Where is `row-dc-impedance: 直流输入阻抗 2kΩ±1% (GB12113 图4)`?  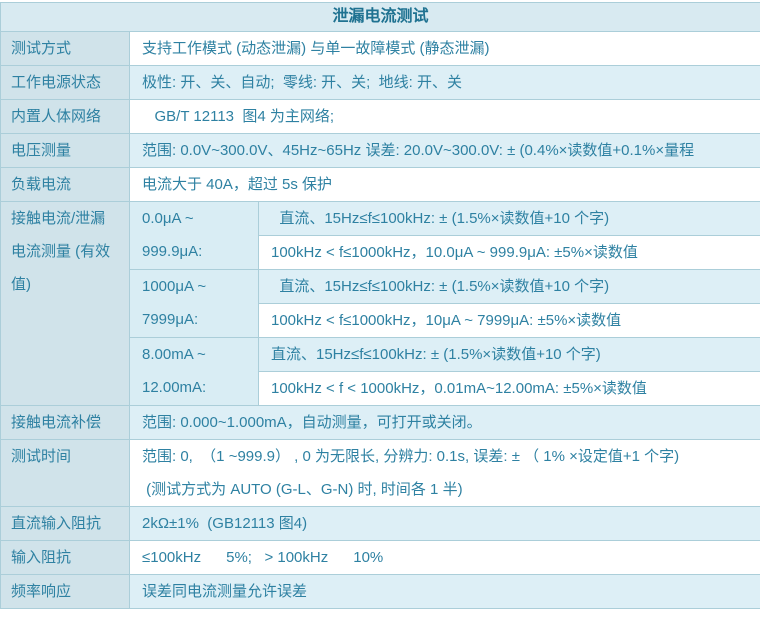 row-dc-impedance: 直流输入阻抗 2kΩ±1% (GB12113 图4) is located at coordinates (380, 524).